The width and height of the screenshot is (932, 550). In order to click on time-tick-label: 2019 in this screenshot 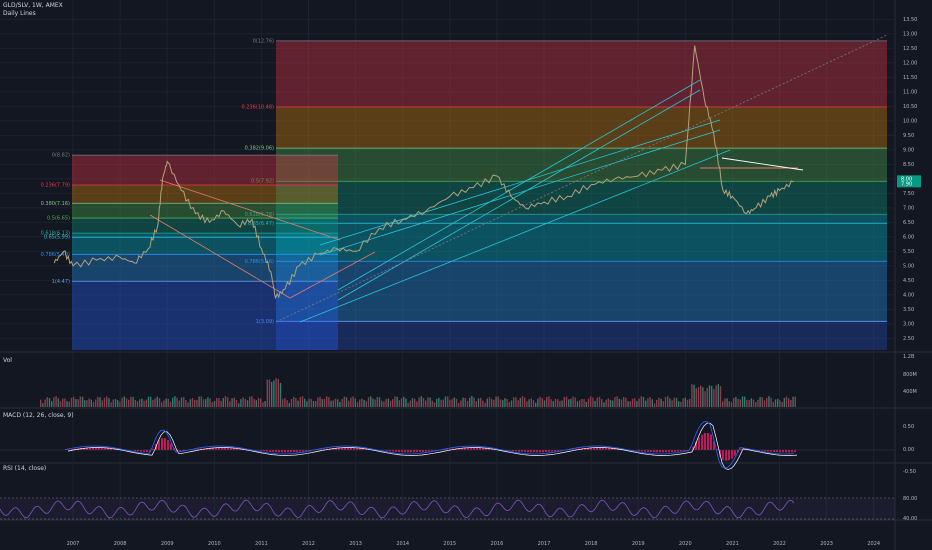, I will do `click(638, 544)`.